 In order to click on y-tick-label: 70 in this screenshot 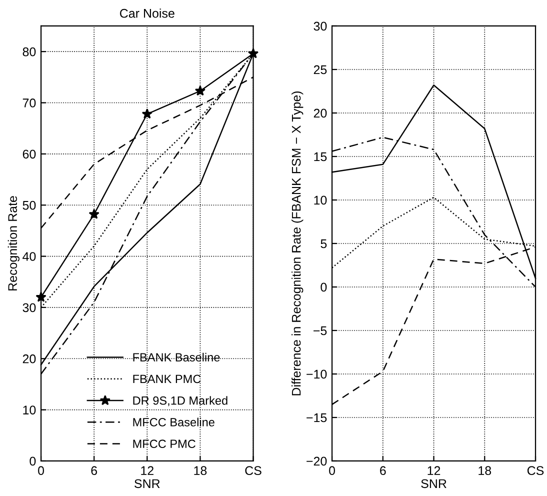, I will do `click(29, 103)`.